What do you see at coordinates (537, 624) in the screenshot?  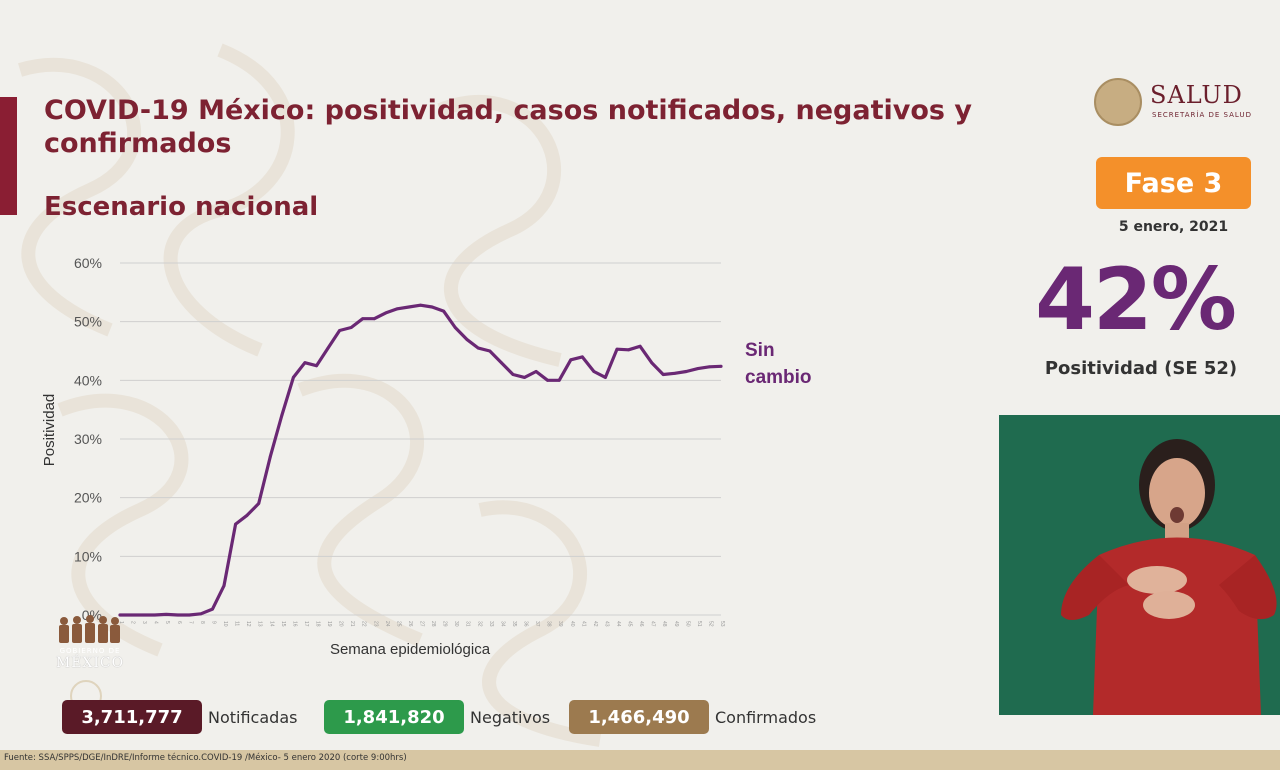 I see `x-tick-label: 37` at bounding box center [537, 624].